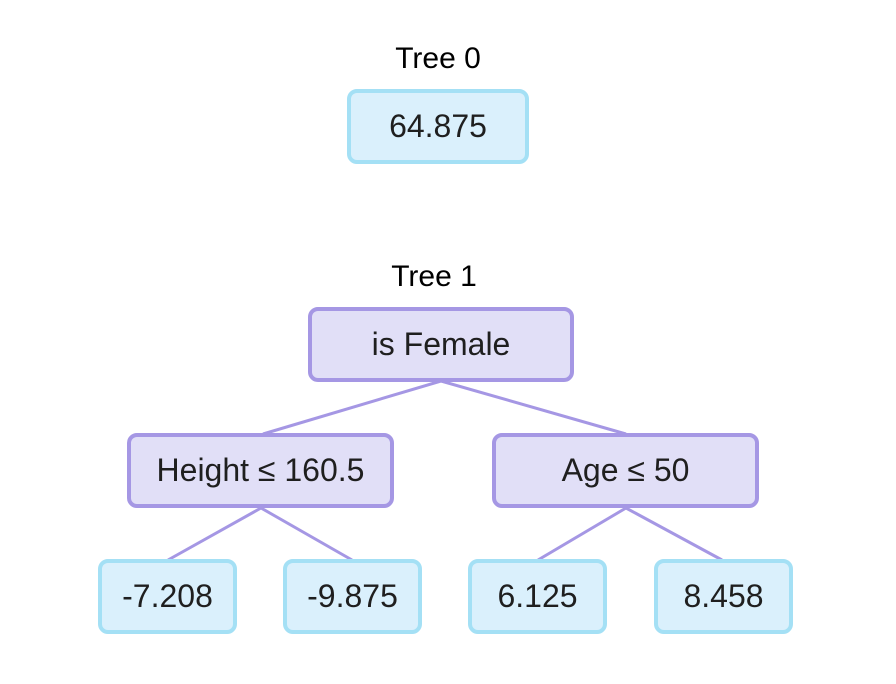 This screenshot has width=896, height=684. What do you see at coordinates (438, 126) in the screenshot?
I see `tree0-root-leaf: 64.875` at bounding box center [438, 126].